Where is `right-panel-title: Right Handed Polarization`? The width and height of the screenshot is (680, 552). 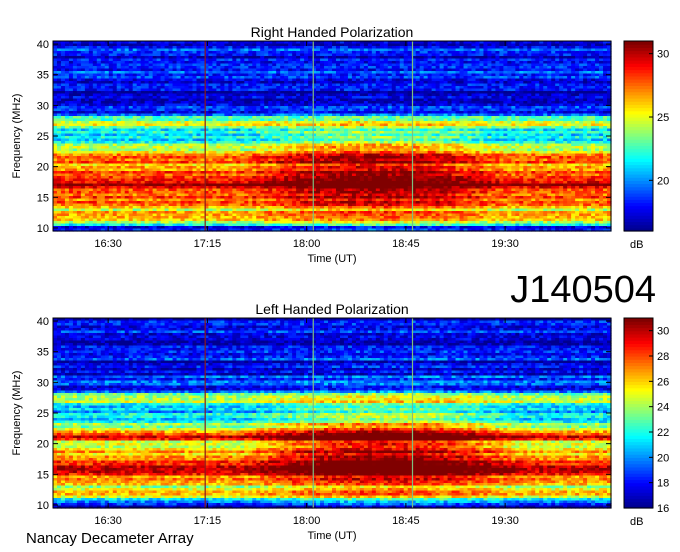
right-panel-title: Right Handed Polarization is located at coordinates (332, 32).